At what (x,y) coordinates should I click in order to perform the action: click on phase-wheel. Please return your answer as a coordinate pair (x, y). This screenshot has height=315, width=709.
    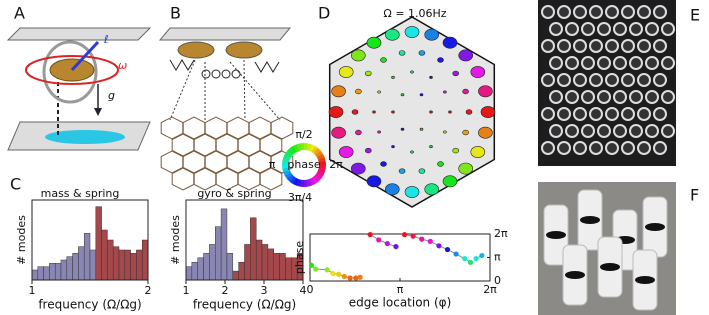
    Looking at the image, I should click on (304, 165).